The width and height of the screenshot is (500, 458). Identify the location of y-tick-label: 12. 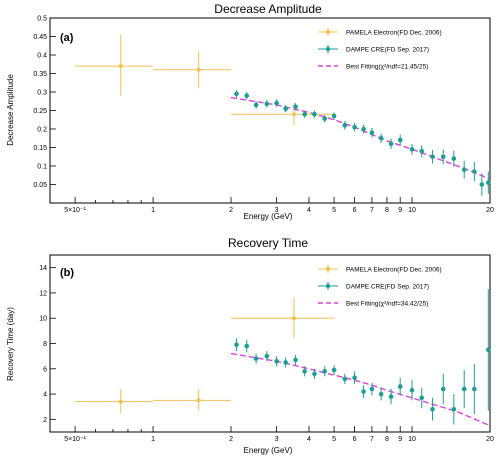
(43, 293).